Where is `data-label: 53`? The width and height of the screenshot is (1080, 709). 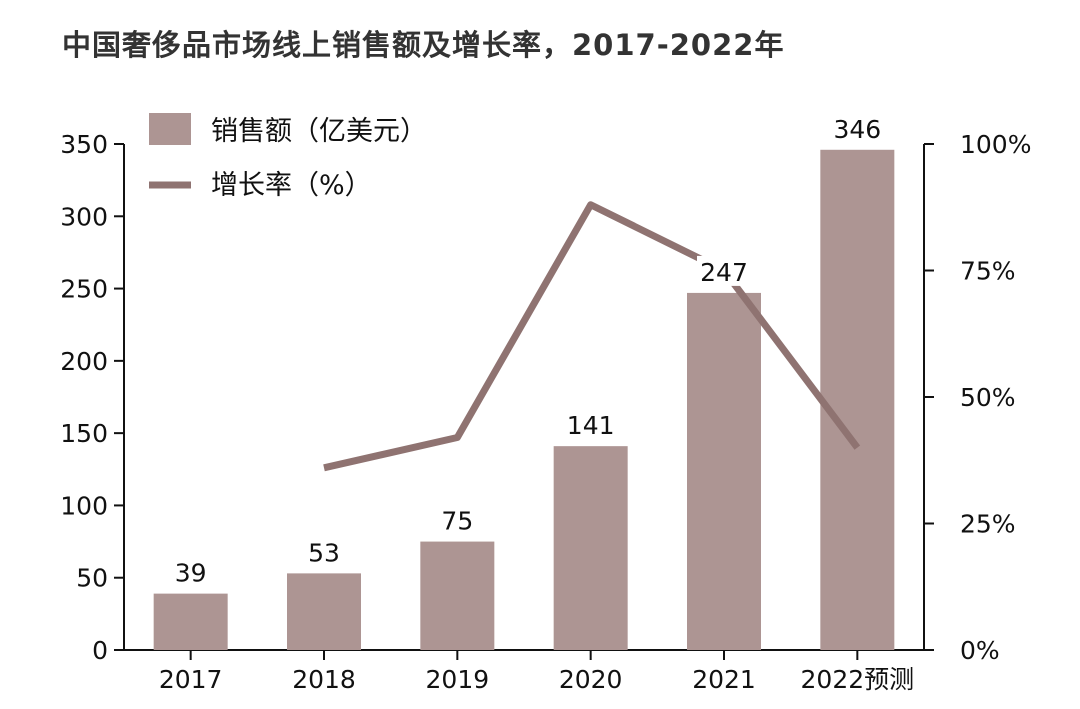 data-label: 53 is located at coordinates (324, 552).